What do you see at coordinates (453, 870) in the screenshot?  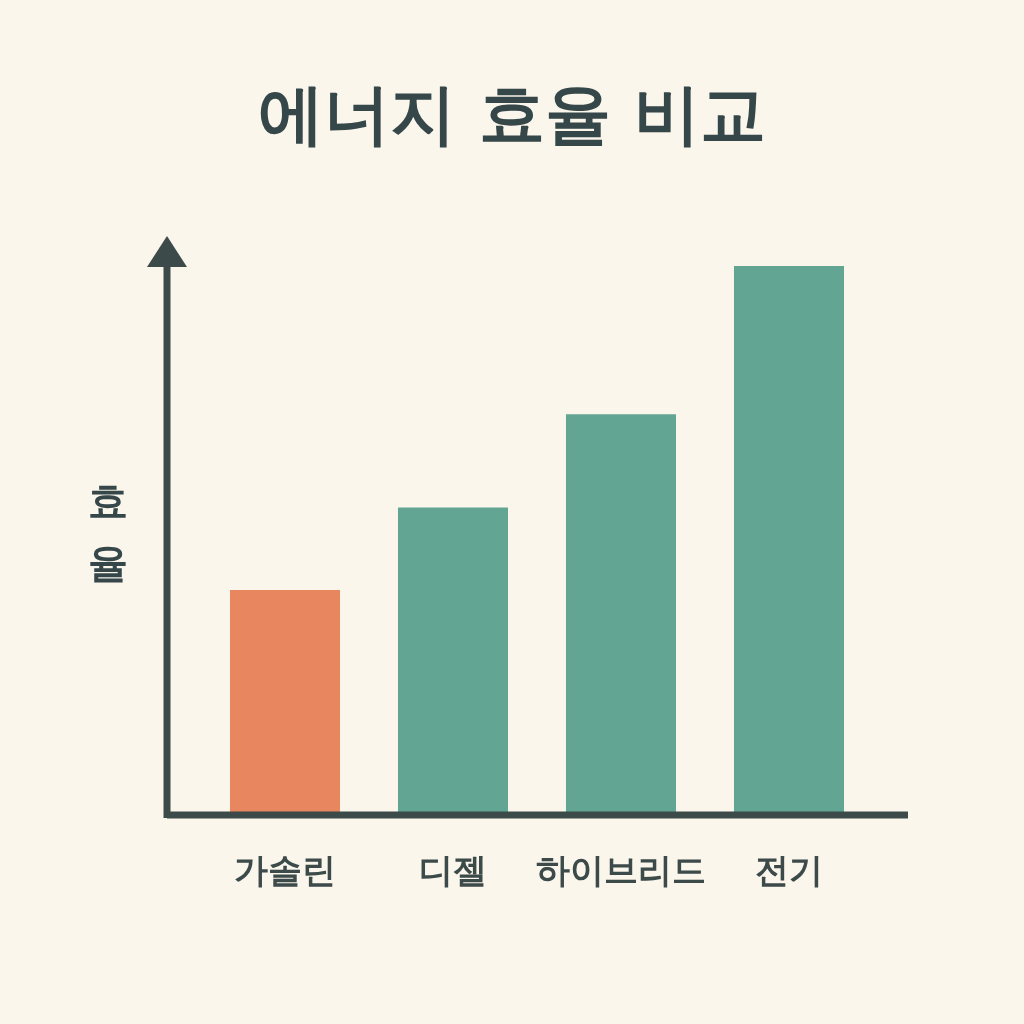 I see `x-tick-label: 디젤` at bounding box center [453, 870].